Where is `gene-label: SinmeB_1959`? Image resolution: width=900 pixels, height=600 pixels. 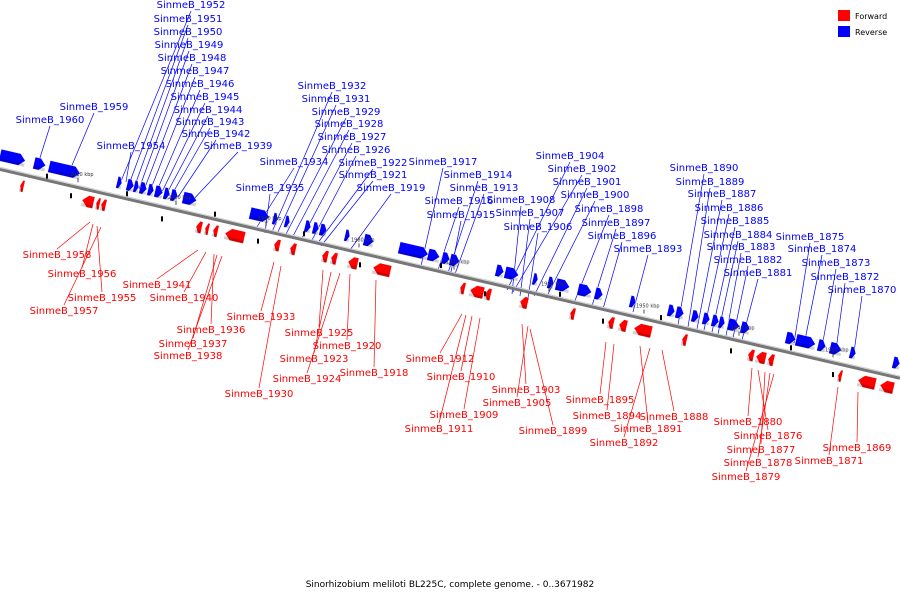 gene-label: SinmeB_1959 is located at coordinates (94, 107).